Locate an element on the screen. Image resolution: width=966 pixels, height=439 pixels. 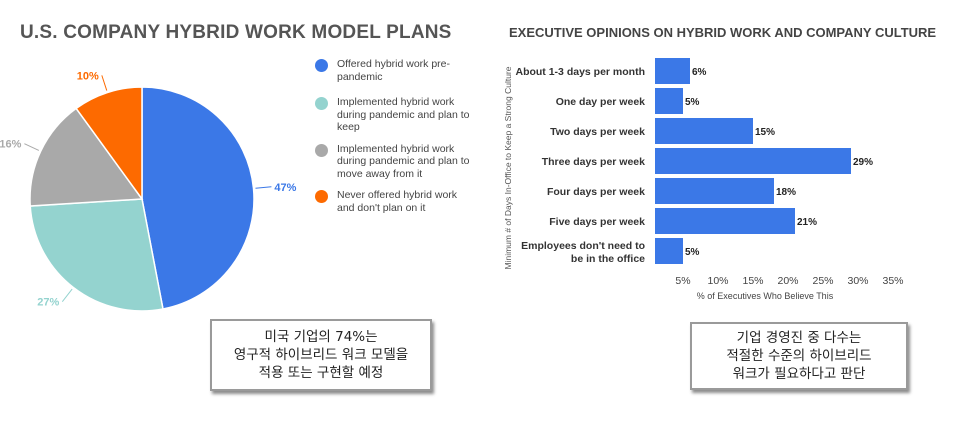
caption-right: 기업 경영진 중 다수는 적절한 수준의 하이브리드 워크가 필요하다고 판단 is located at coordinates (799, 356).